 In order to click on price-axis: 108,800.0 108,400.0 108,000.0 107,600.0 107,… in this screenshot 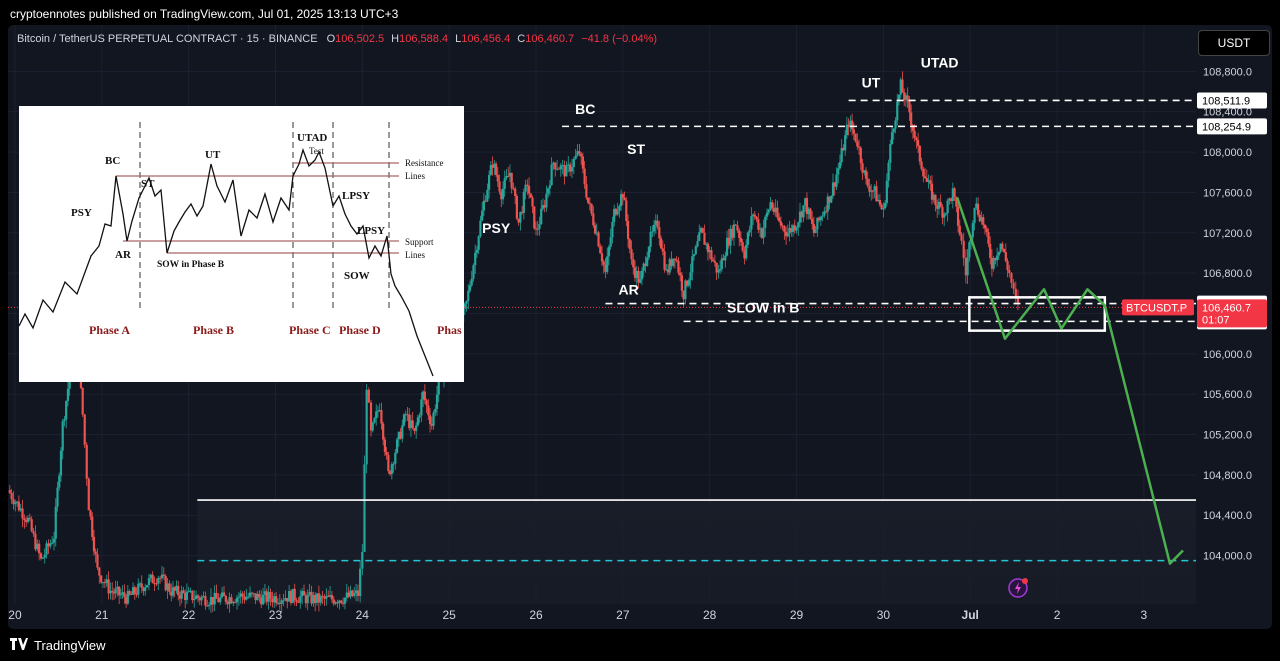, I will do `click(1194, 314)`.